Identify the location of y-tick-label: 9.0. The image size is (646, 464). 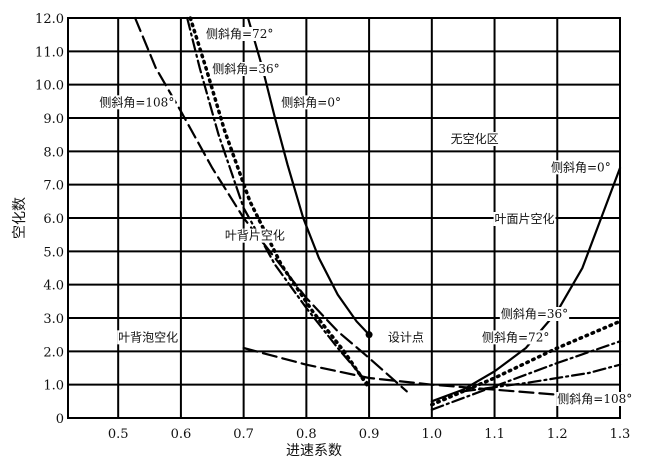
(53, 119).